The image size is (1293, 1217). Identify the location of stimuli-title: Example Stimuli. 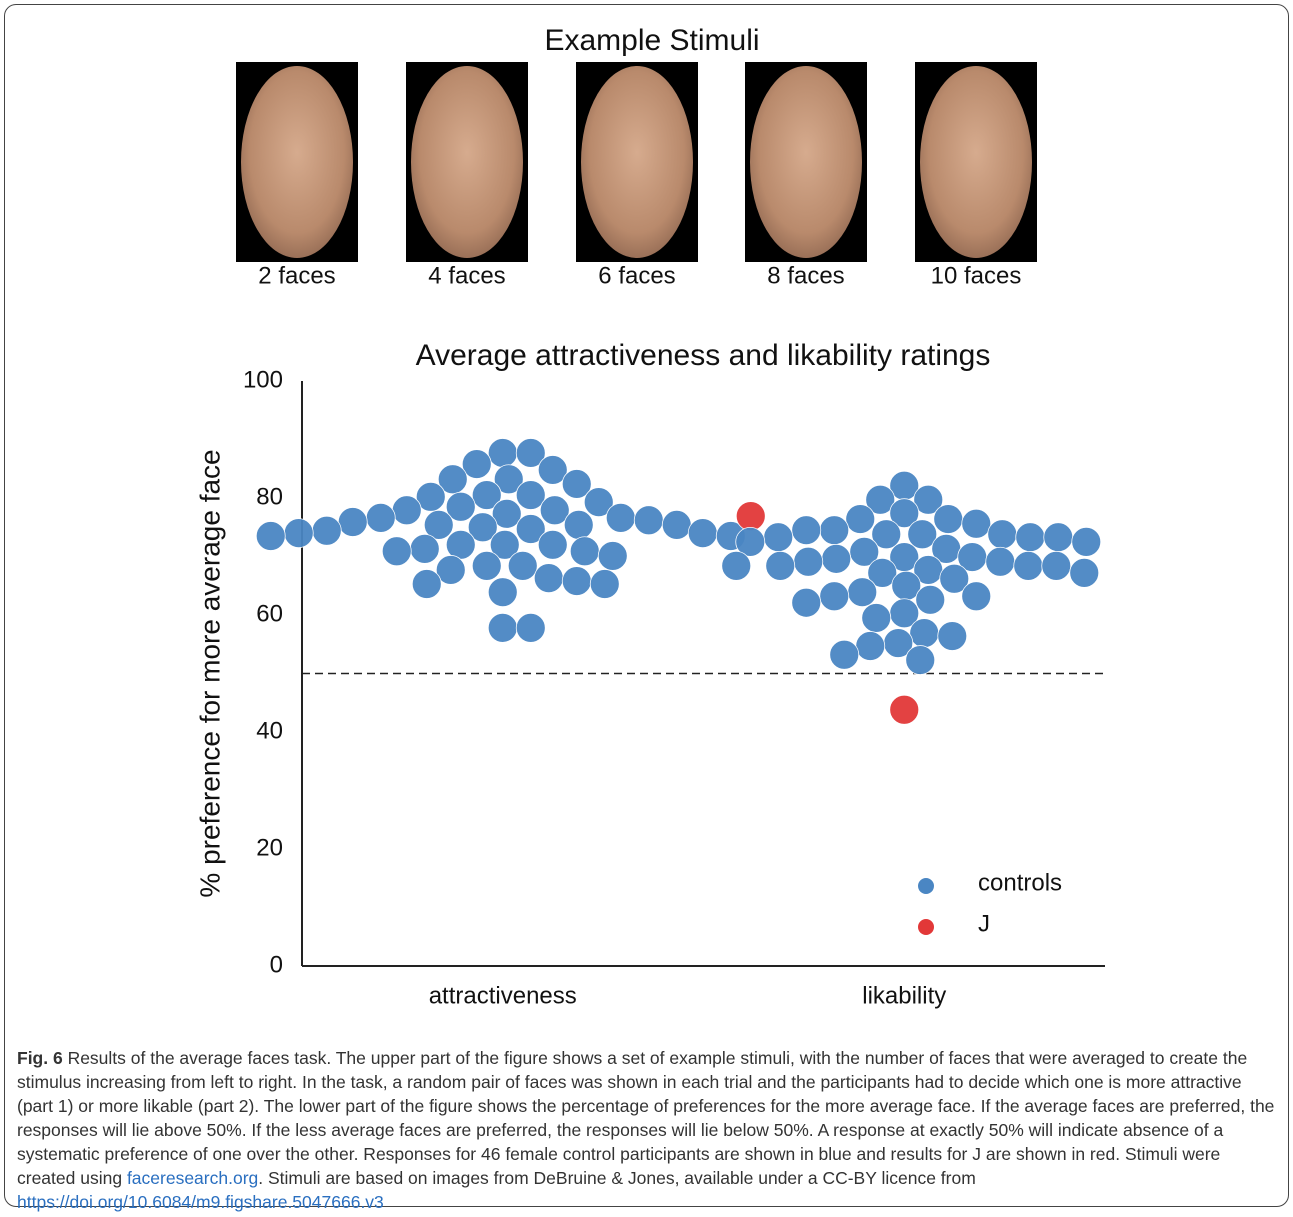
(651, 40).